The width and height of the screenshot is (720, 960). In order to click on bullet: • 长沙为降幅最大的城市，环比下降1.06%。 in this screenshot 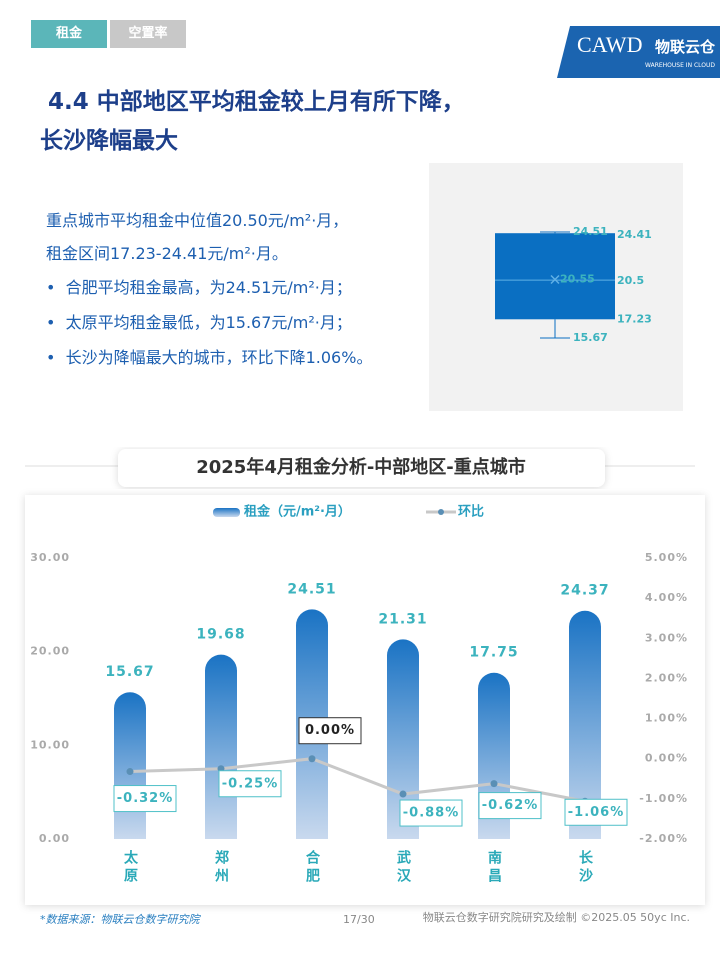, I will do `click(209, 357)`.